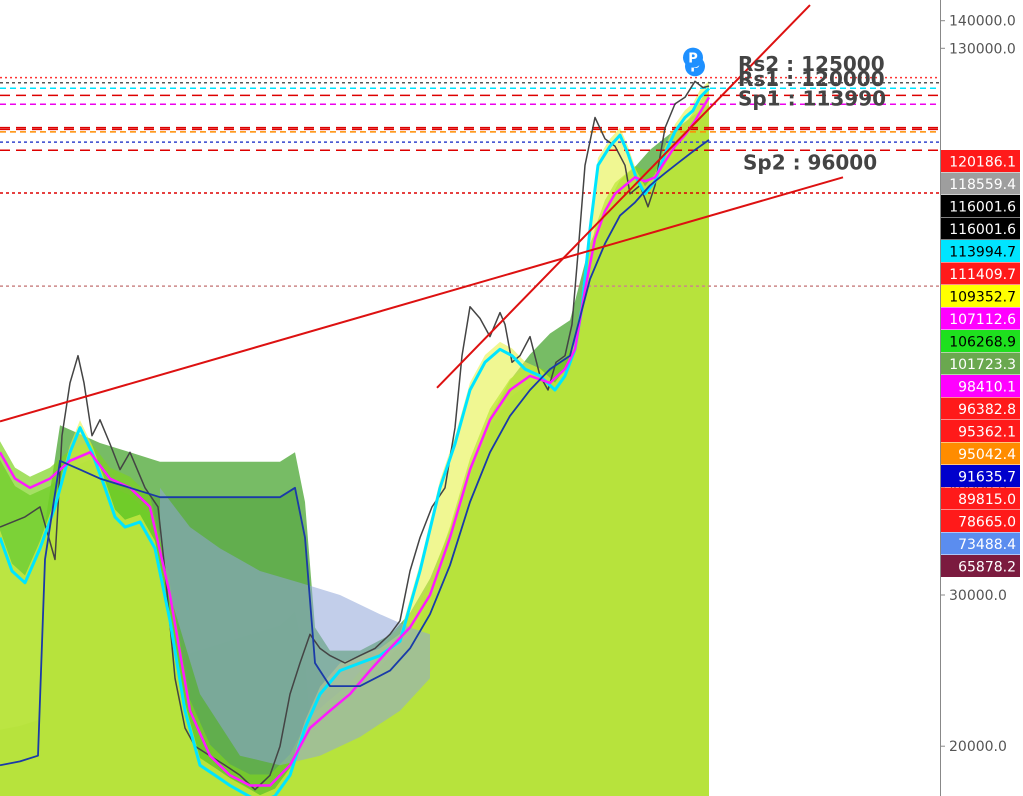  I want to click on level-annotation: Sp2 : 96000, so click(810, 162).